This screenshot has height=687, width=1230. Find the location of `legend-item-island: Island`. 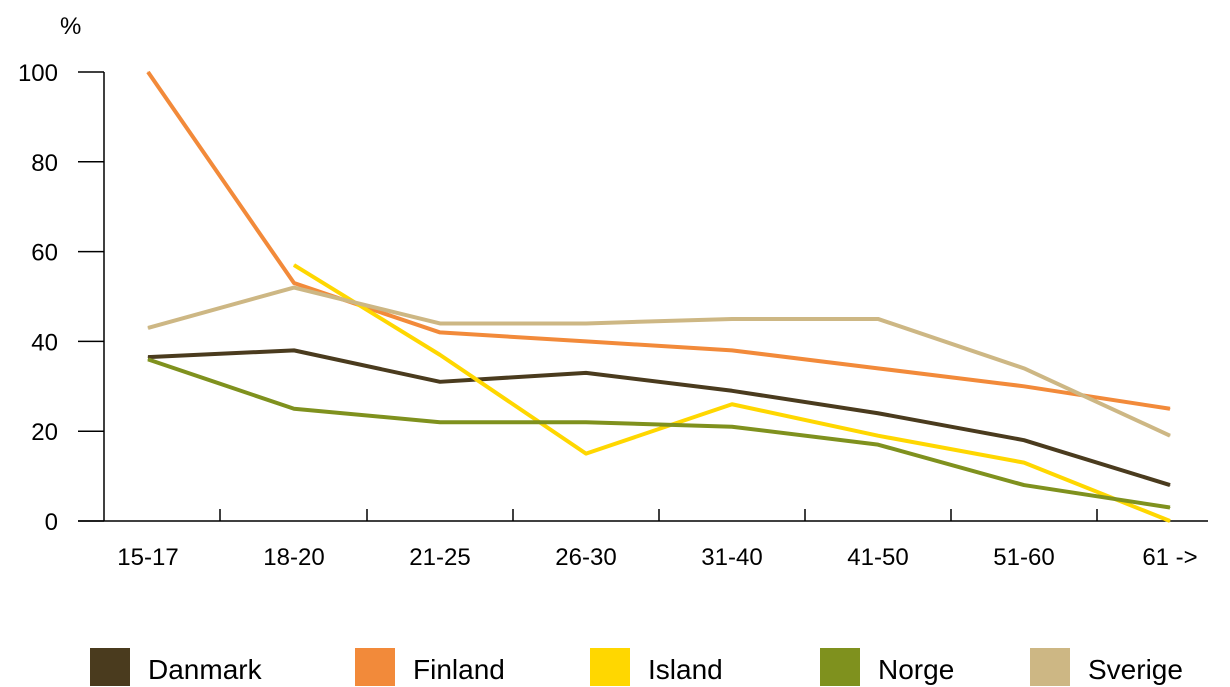

legend-item-island: Island is located at coordinates (656, 667).